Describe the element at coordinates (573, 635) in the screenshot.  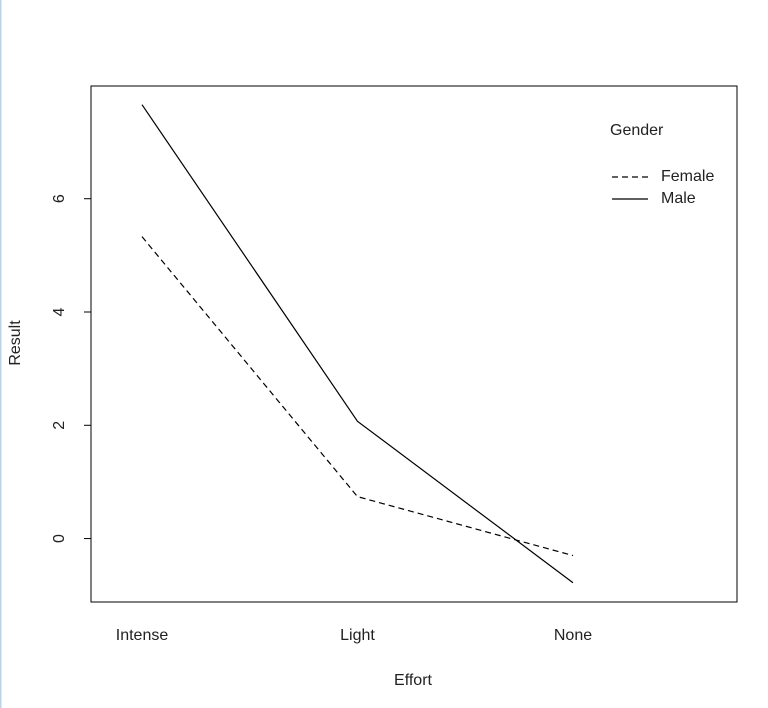
I see `x-tick-label: None` at that location.